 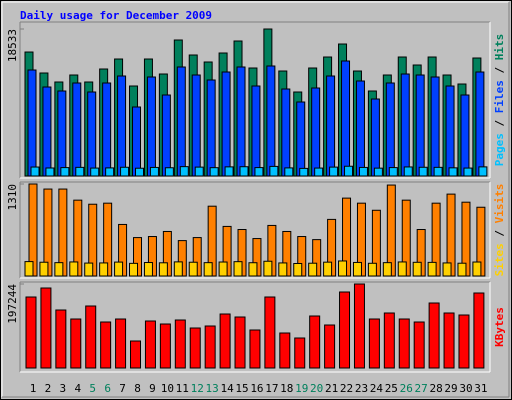 I want to click on x-tick-label: 28, so click(x=435, y=388).